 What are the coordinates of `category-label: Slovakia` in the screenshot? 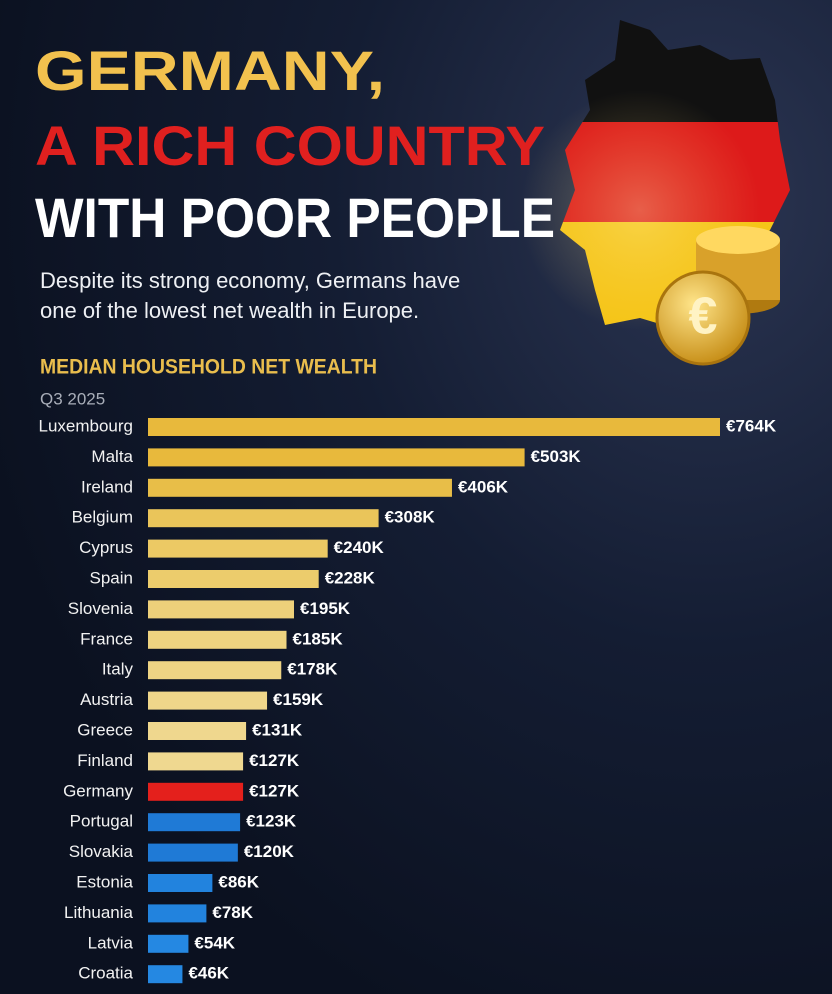 It's located at (101, 851).